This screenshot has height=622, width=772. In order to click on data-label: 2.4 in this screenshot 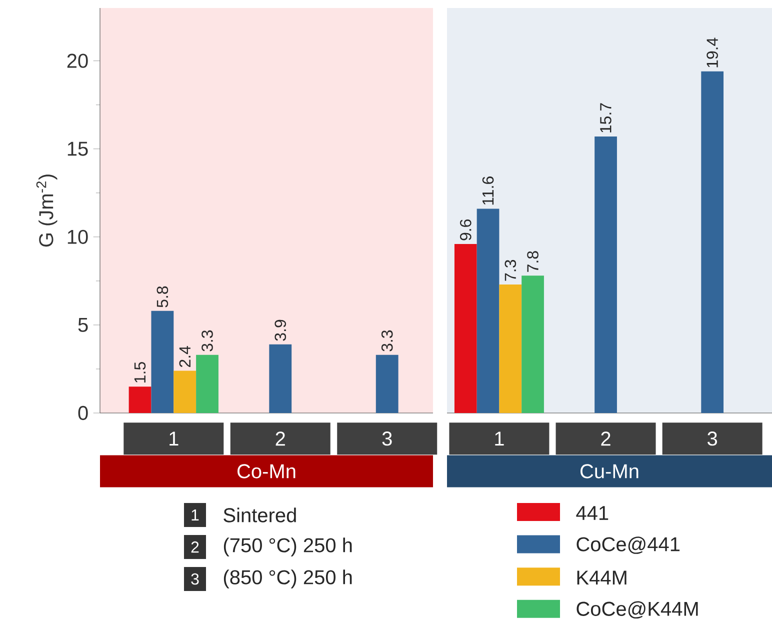, I will do `click(184, 357)`.